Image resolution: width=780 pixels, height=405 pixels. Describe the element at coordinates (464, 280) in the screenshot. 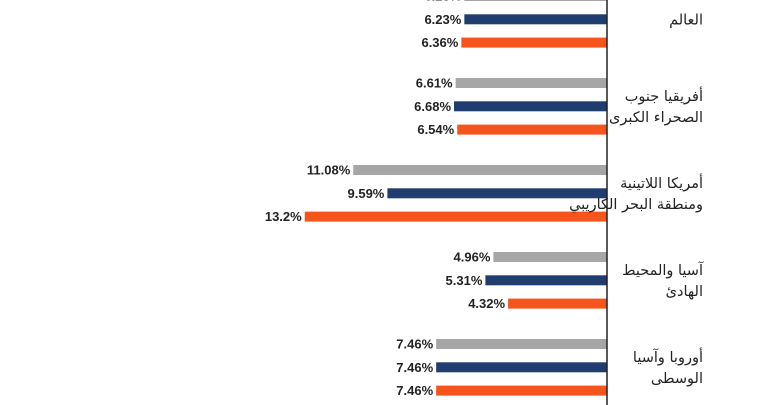

I see `bar-value-label: 5.31%` at that location.